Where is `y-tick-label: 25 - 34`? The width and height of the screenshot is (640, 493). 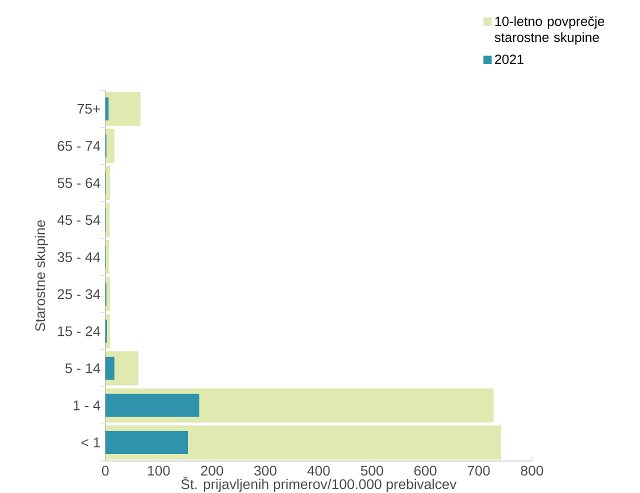 y-tick-label: 25 - 34 is located at coordinates (79, 294).